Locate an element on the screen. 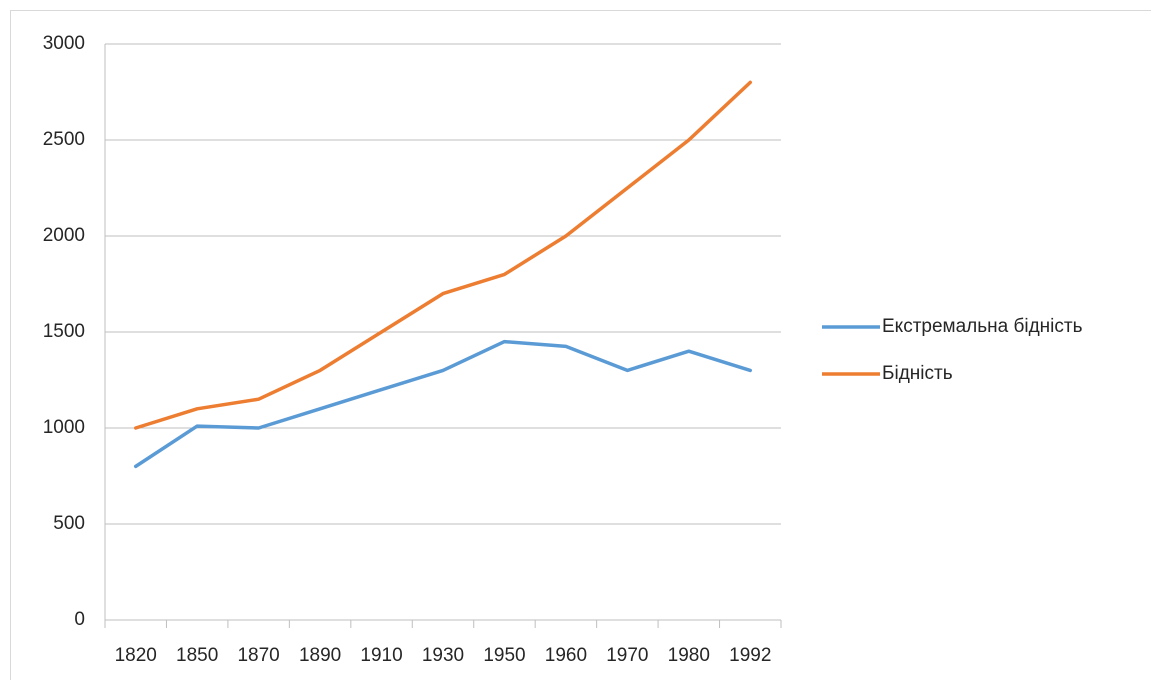  x-tick-label: 1980 is located at coordinates (689, 655).